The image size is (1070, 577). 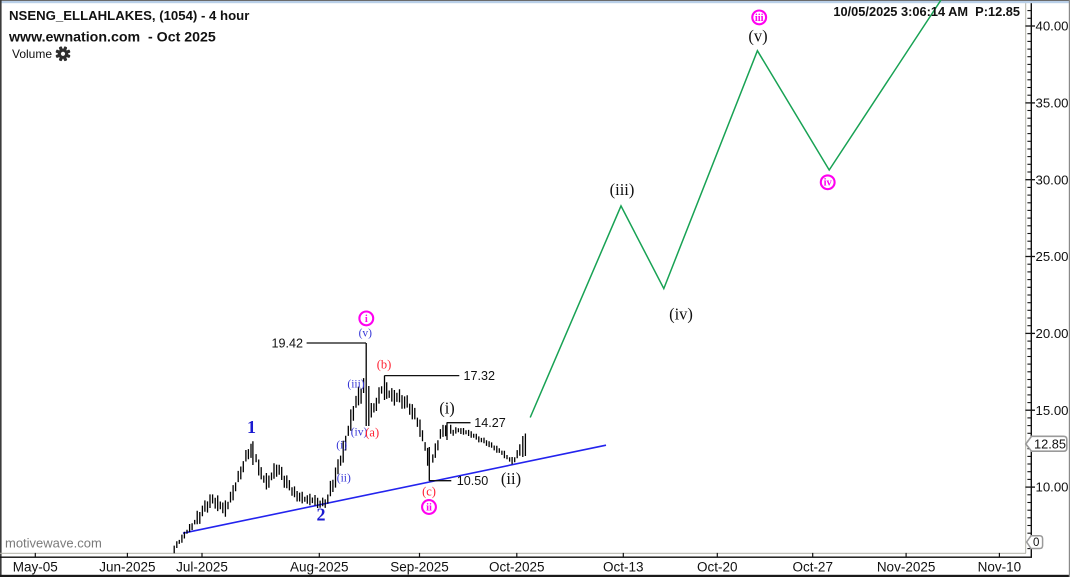 What do you see at coordinates (623, 567) in the screenshot?
I see `svg-text: Oct-13` at bounding box center [623, 567].